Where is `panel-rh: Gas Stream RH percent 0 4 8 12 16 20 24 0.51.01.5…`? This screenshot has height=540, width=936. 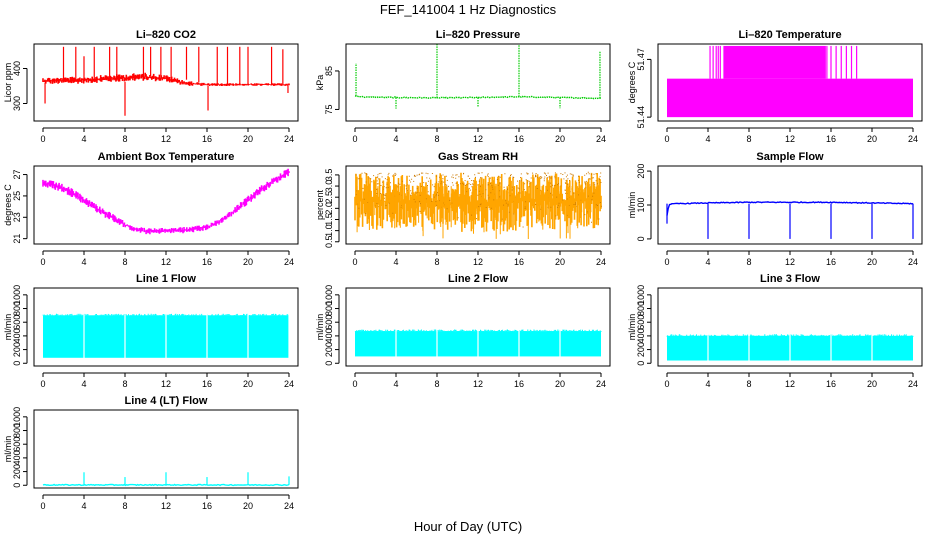 panel-rh: Gas Stream RH percent 0 4 8 12 16 20 24 0.51.01.5… is located at coordinates (463, 209).